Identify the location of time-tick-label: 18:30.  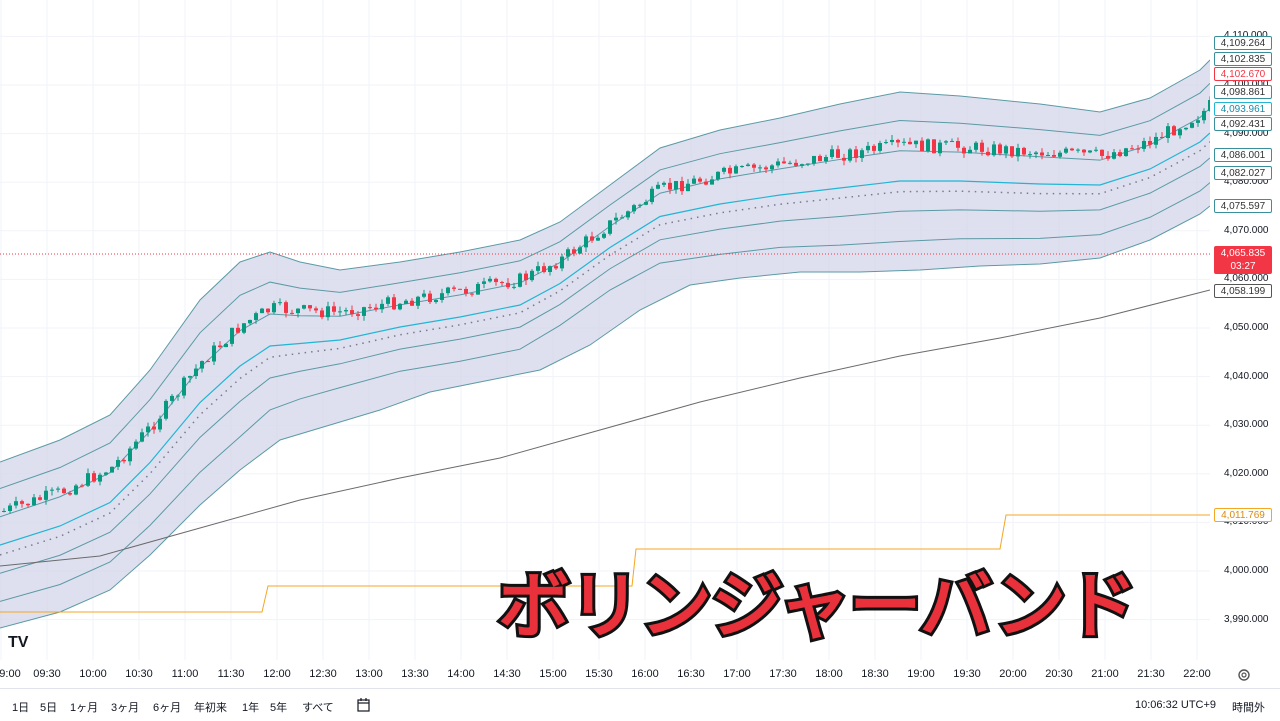
(875, 674).